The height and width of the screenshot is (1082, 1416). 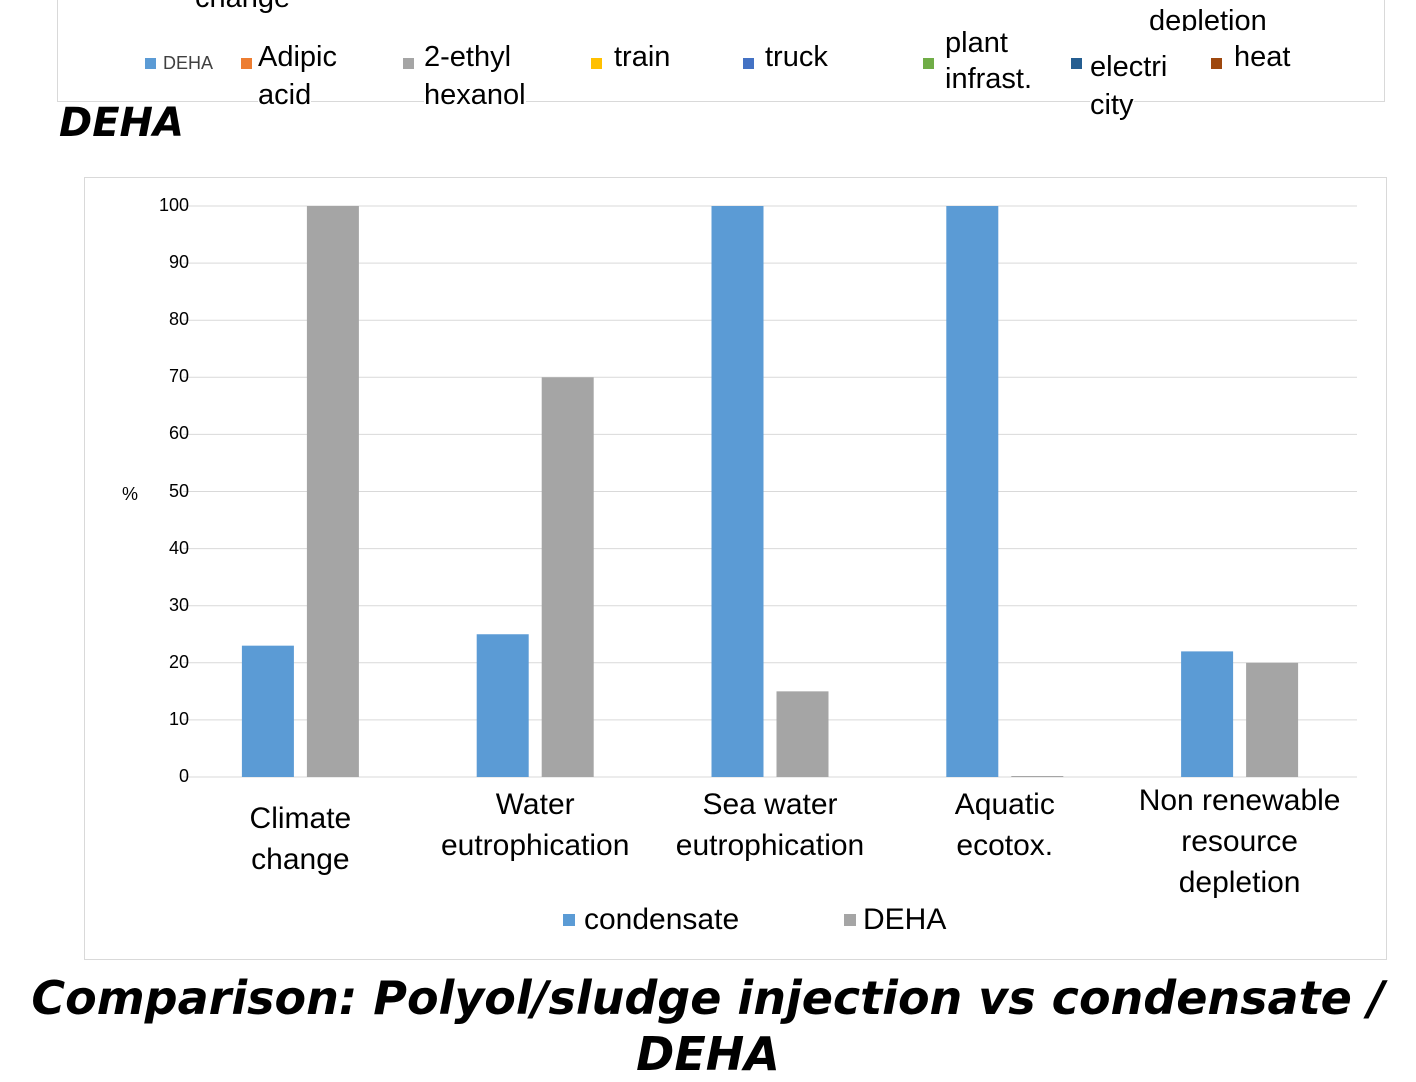 What do you see at coordinates (300, 839) in the screenshot?
I see `category-label: Climate change` at bounding box center [300, 839].